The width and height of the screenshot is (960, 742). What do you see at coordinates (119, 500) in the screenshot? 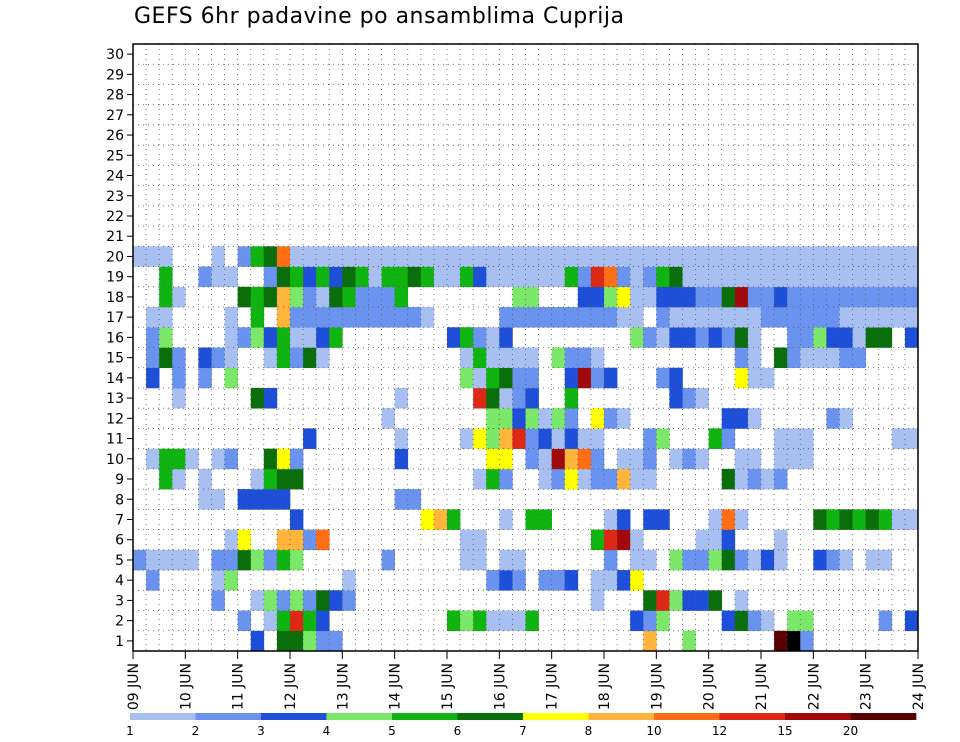
I see `y-tick-label: 8` at bounding box center [119, 500].